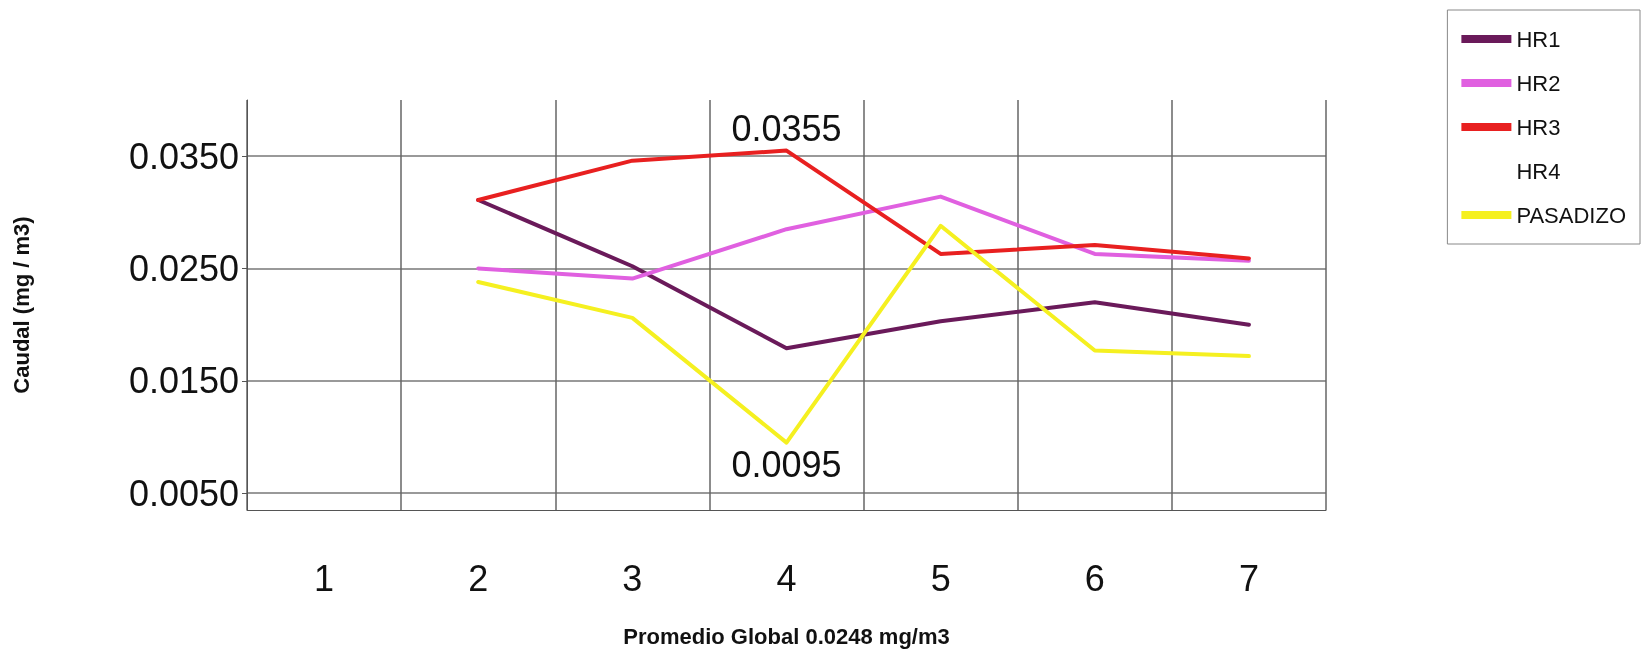 The image size is (1648, 672). What do you see at coordinates (786, 465) in the screenshot?
I see `data-label: 0.0095` at bounding box center [786, 465].